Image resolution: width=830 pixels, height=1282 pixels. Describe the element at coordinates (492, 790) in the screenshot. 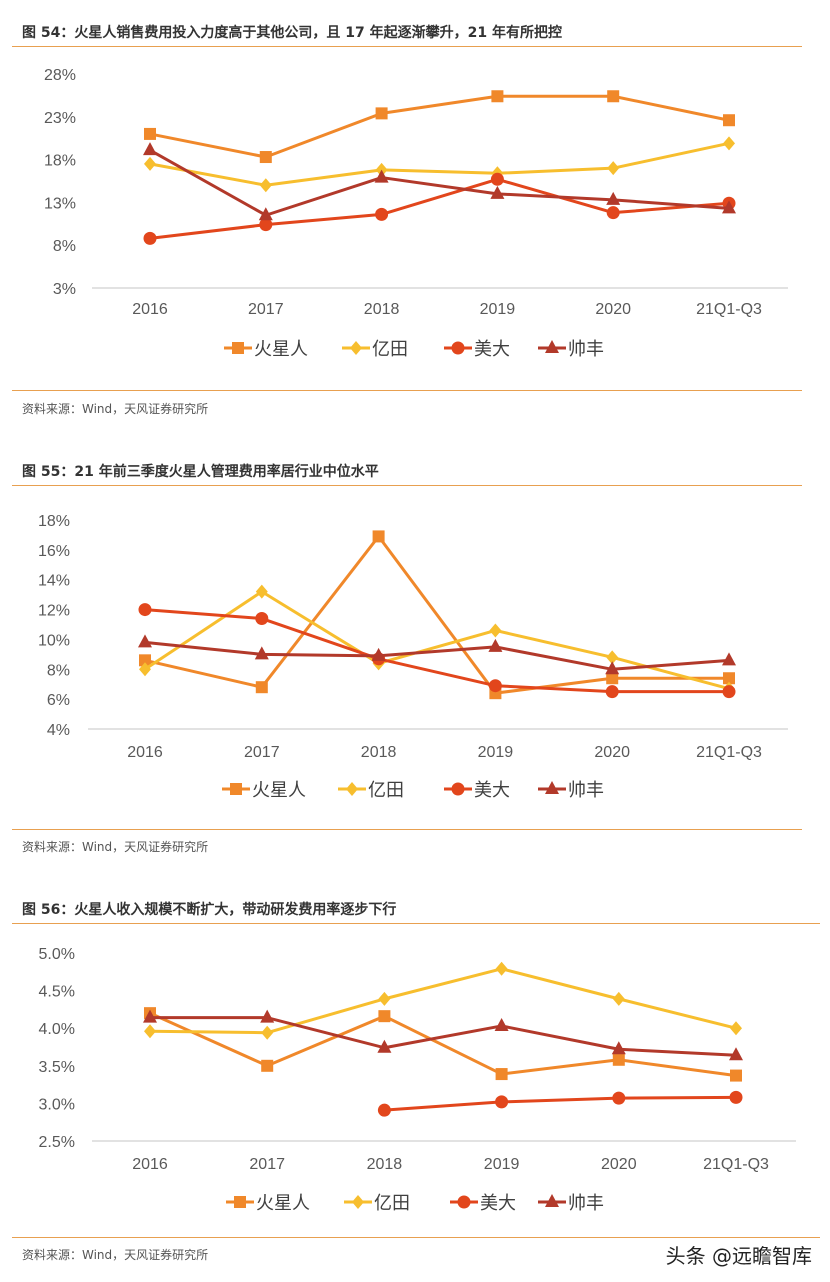

I see `legend-label: 美大` at that location.